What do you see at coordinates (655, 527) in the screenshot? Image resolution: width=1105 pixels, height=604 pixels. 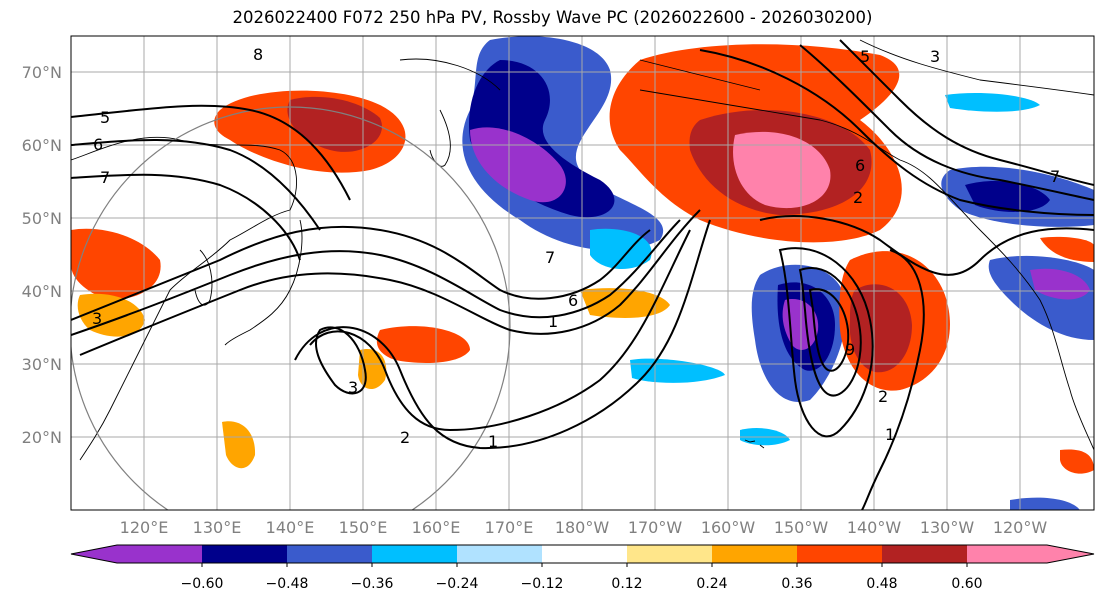 I see `lon-label-170w: 170°W` at bounding box center [655, 527].